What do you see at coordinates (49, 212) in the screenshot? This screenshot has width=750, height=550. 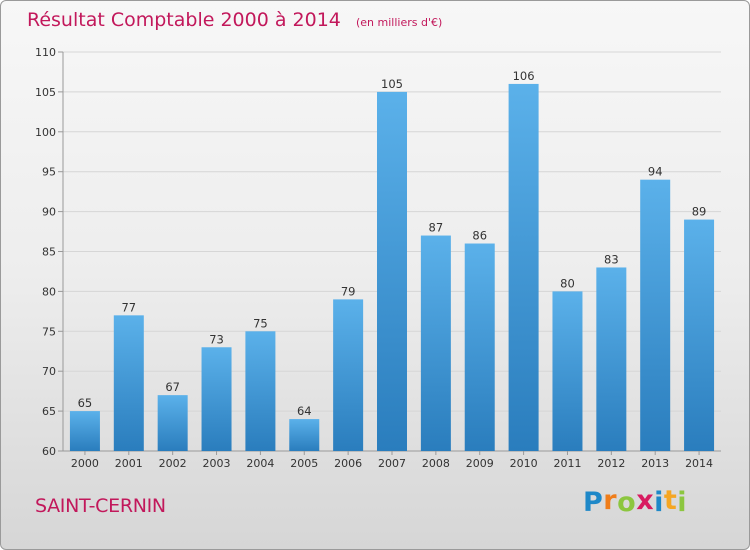 I see `y-tick-label: 90` at bounding box center [49, 212].